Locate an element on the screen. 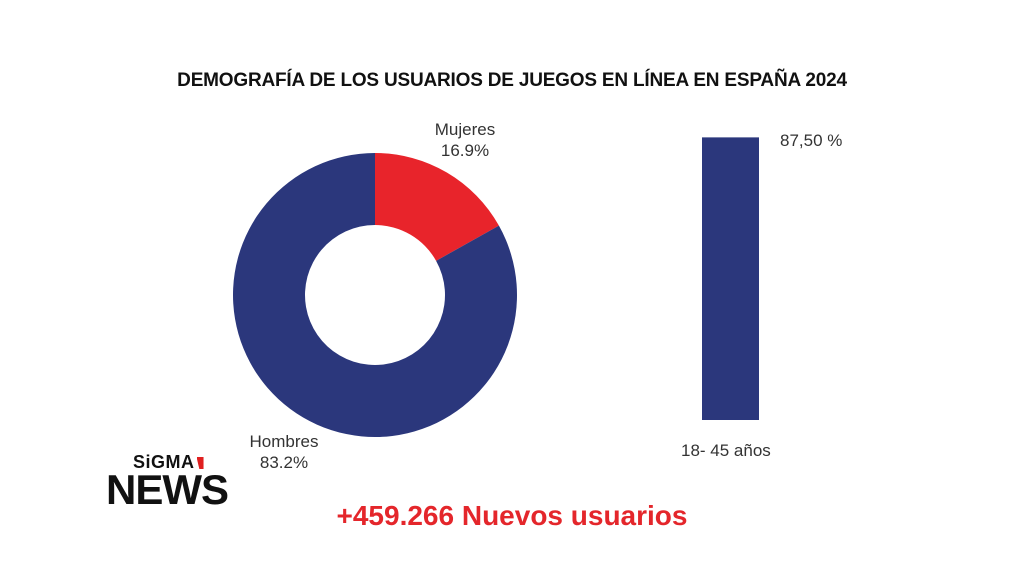 The height and width of the screenshot is (576, 1024). slice-value-mujeres: 16.9% is located at coordinates (465, 150).